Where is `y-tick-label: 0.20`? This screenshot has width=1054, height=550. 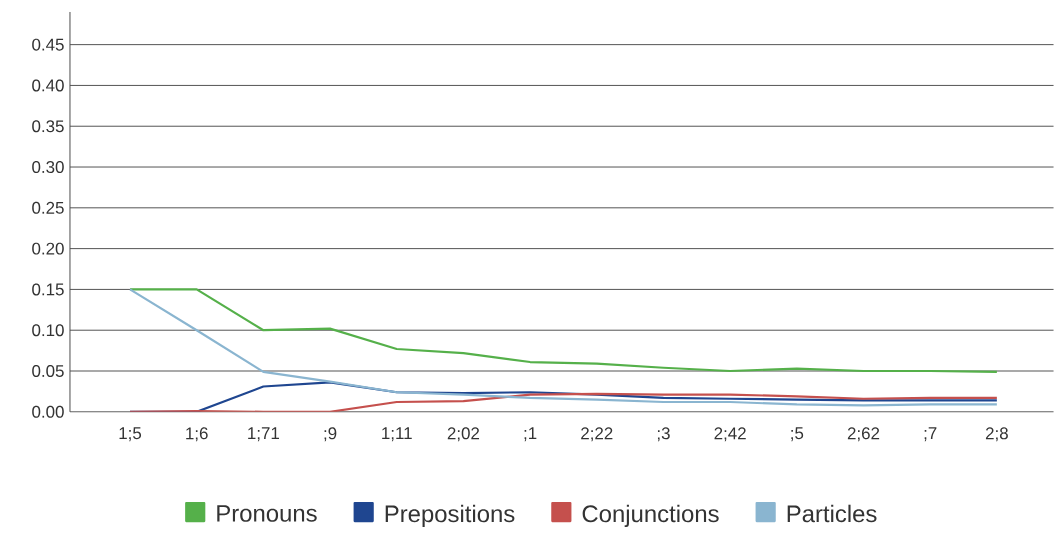
y-tick-label: 0.20 is located at coordinates (48, 248).